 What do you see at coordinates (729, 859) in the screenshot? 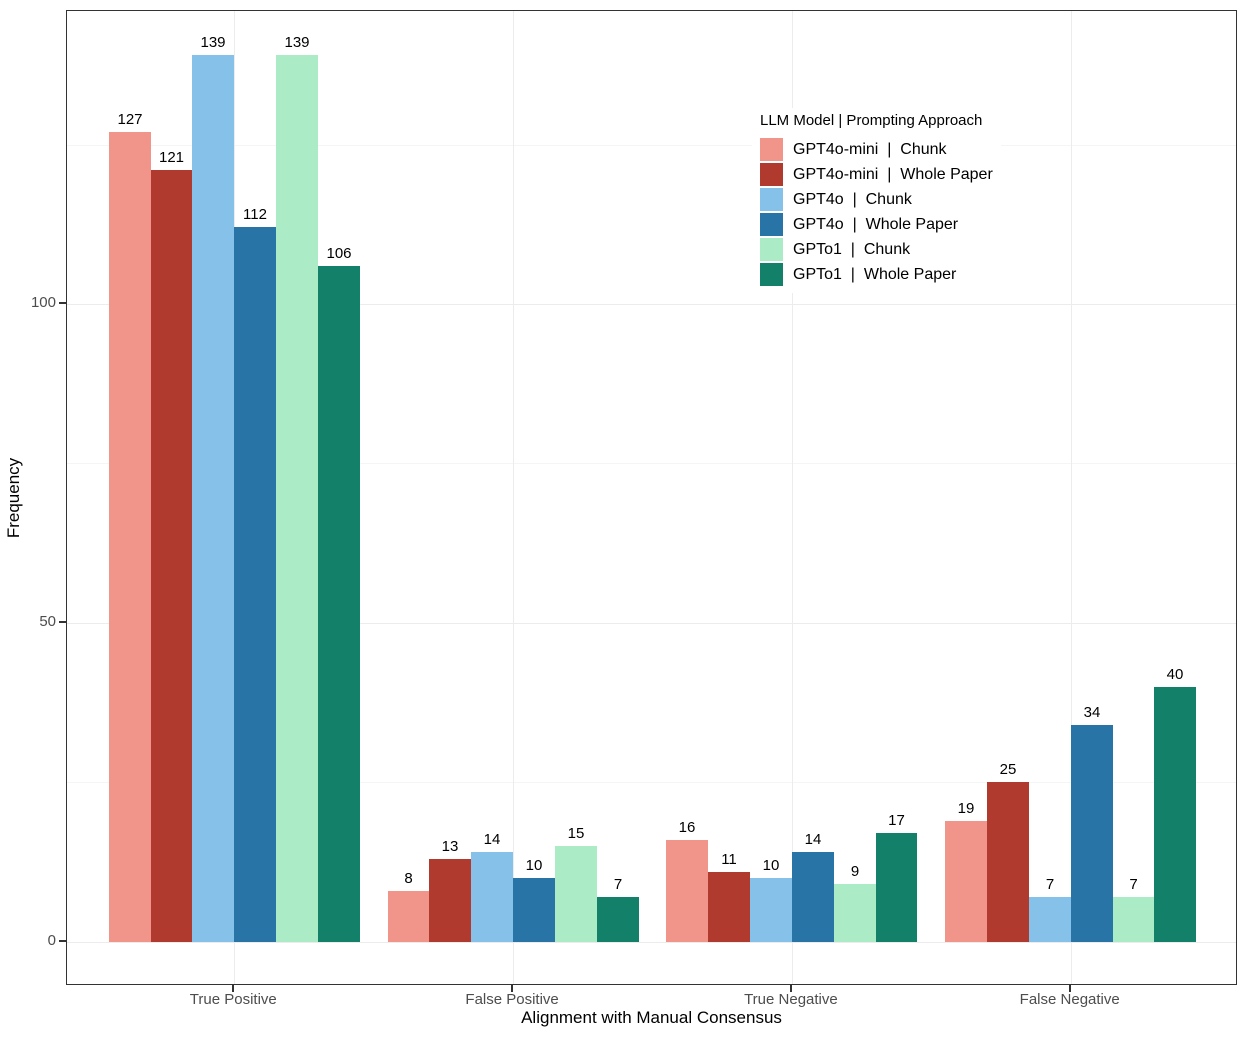
I see `bar-value-label: 11` at bounding box center [729, 859].